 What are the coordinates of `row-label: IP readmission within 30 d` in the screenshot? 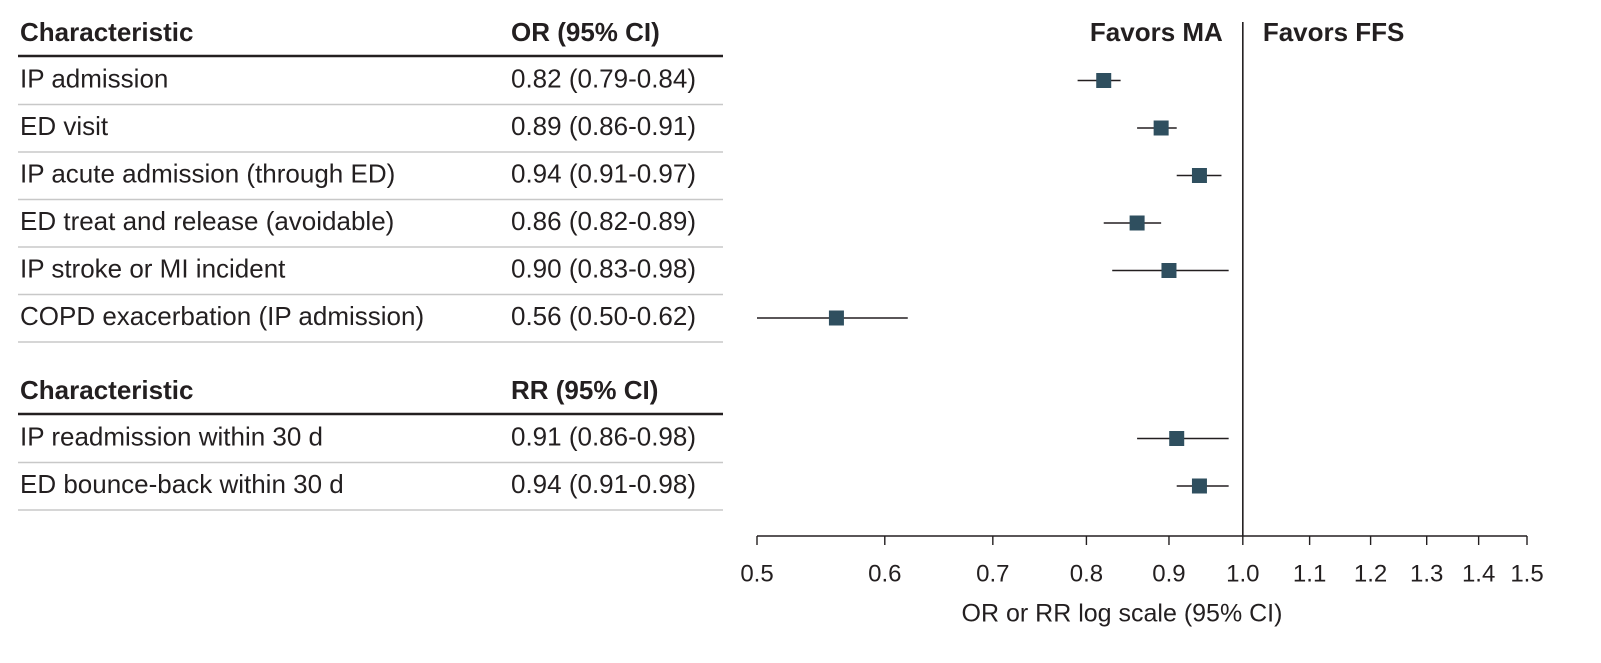 It's located at (171, 436).